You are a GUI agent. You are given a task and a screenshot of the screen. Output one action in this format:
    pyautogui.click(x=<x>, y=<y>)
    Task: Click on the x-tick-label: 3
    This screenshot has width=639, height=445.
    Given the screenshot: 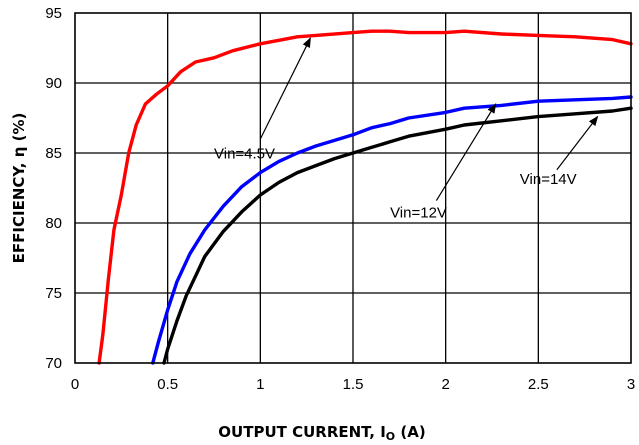 What is the action you would take?
    pyautogui.click(x=631, y=384)
    